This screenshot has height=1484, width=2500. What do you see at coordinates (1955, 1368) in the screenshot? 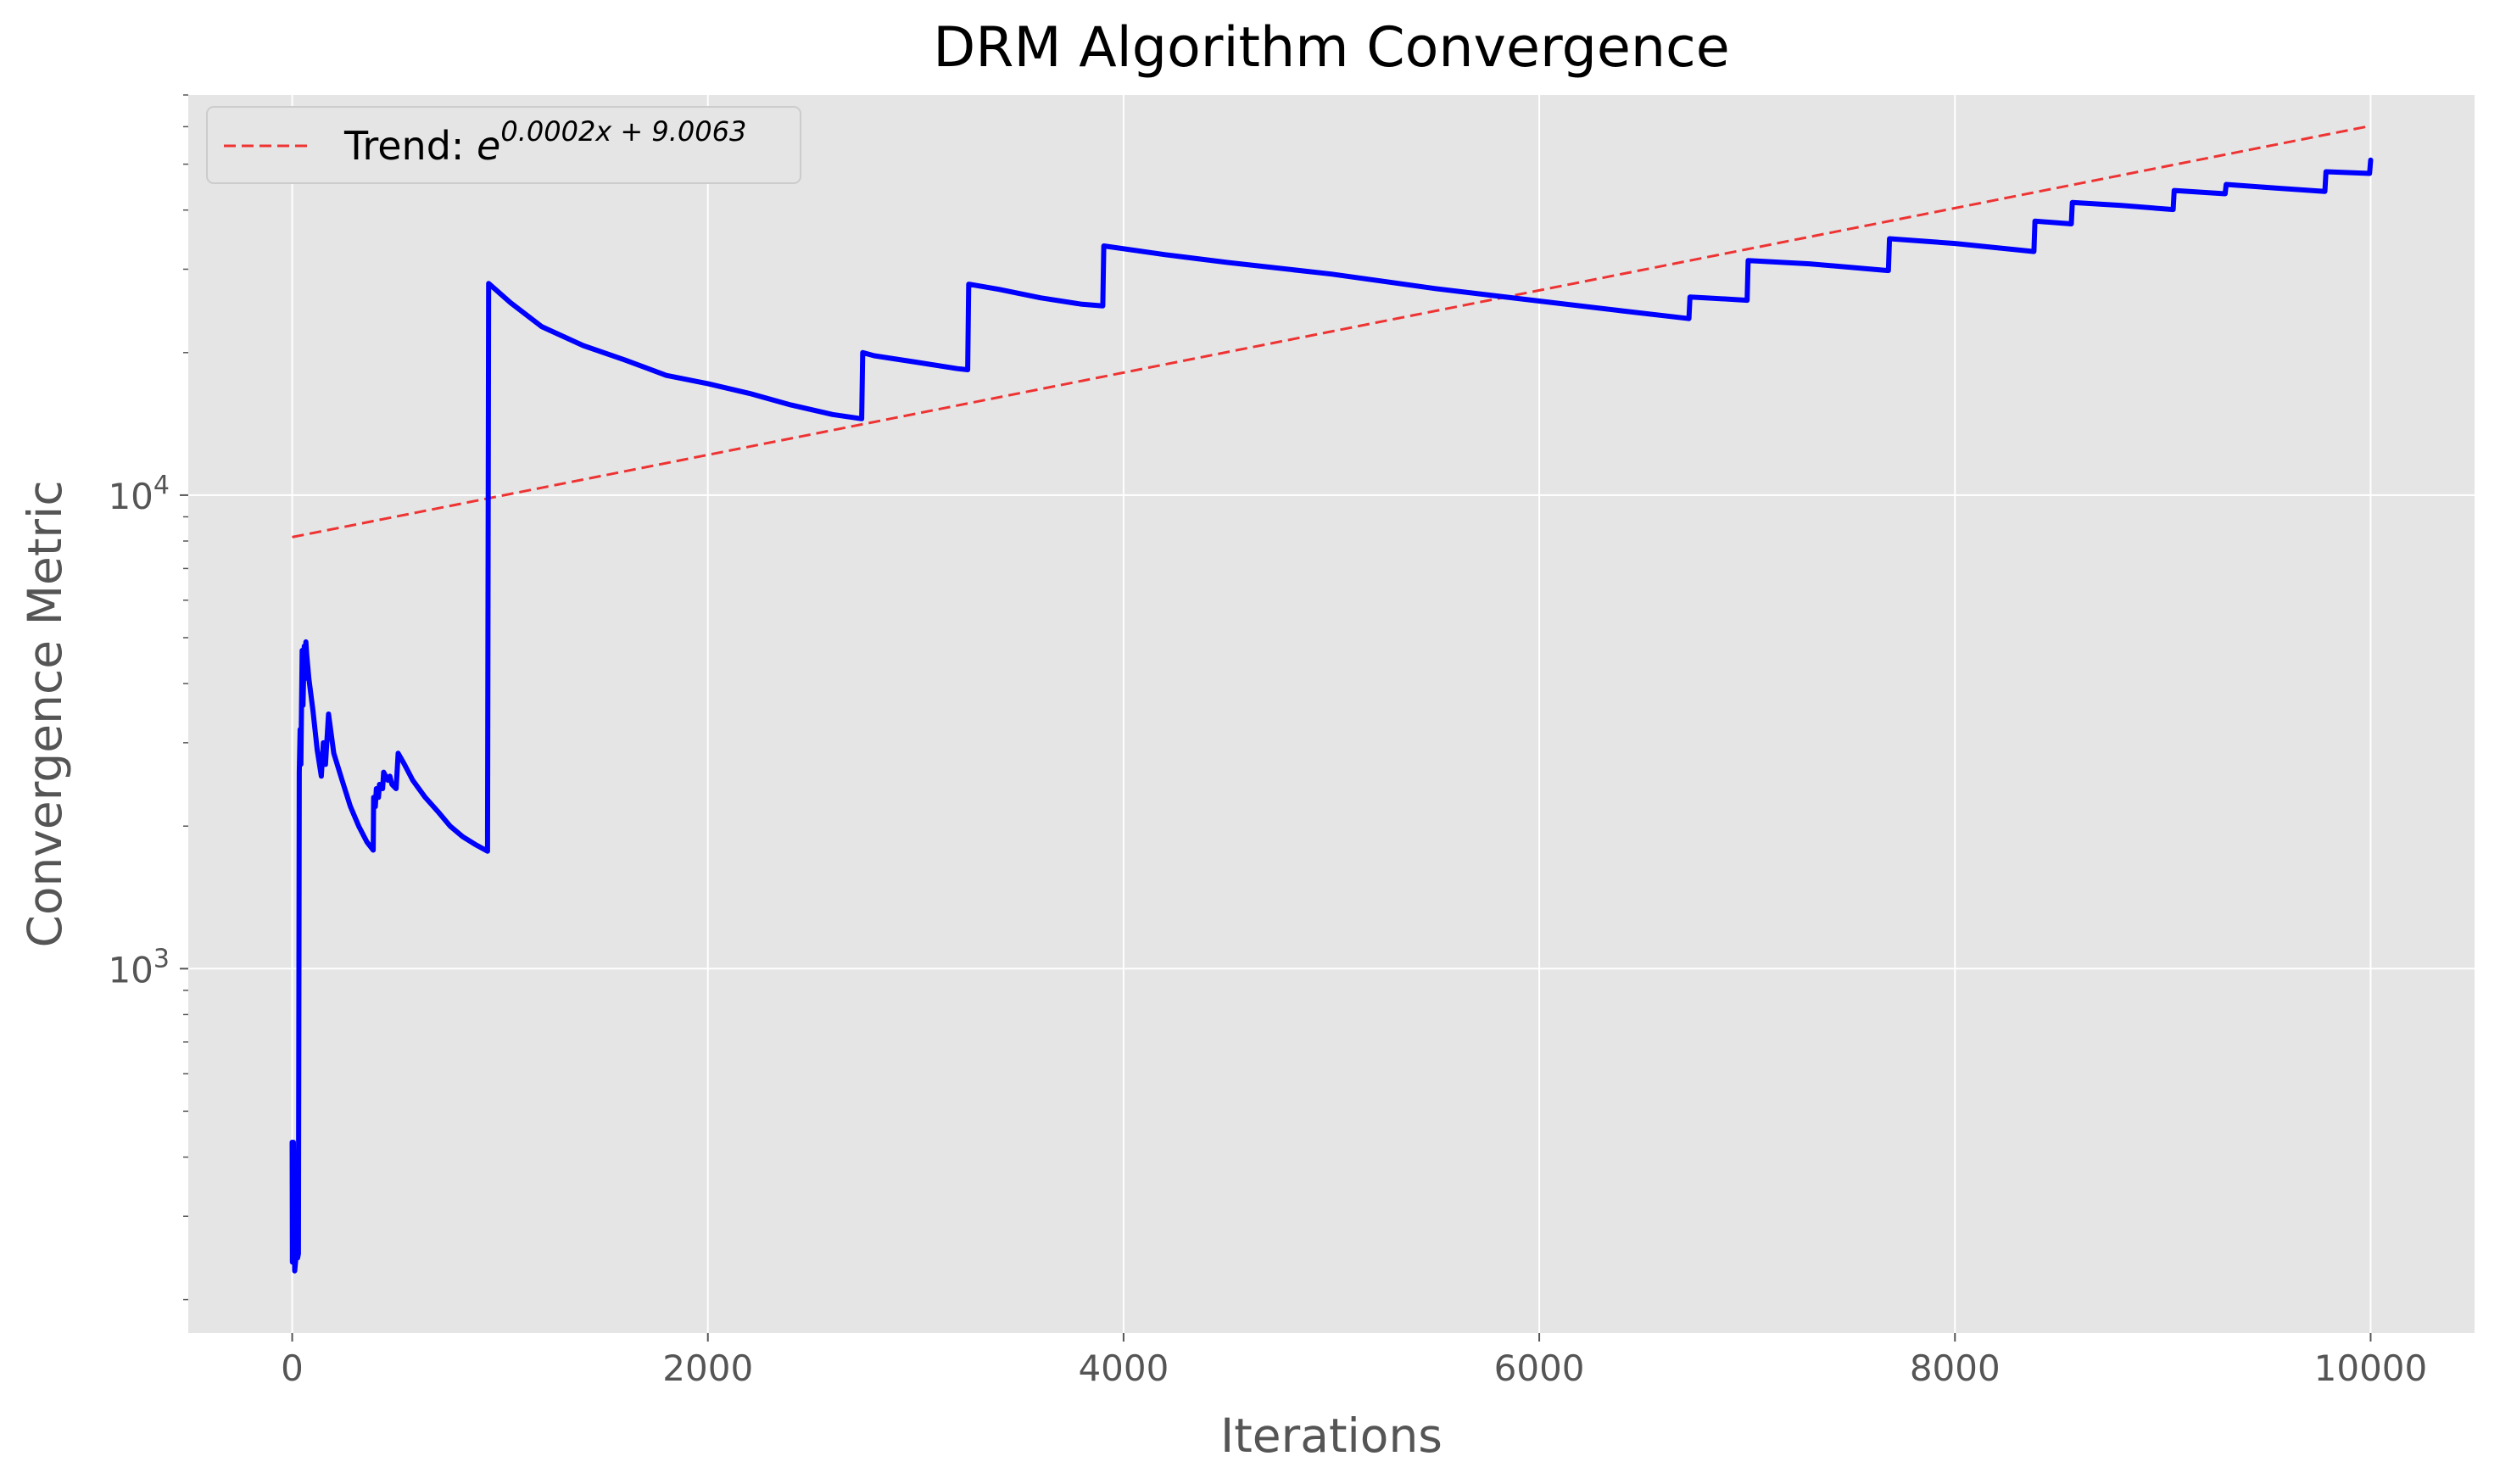
I see `x-tick-label: 8000` at bounding box center [1955, 1368].